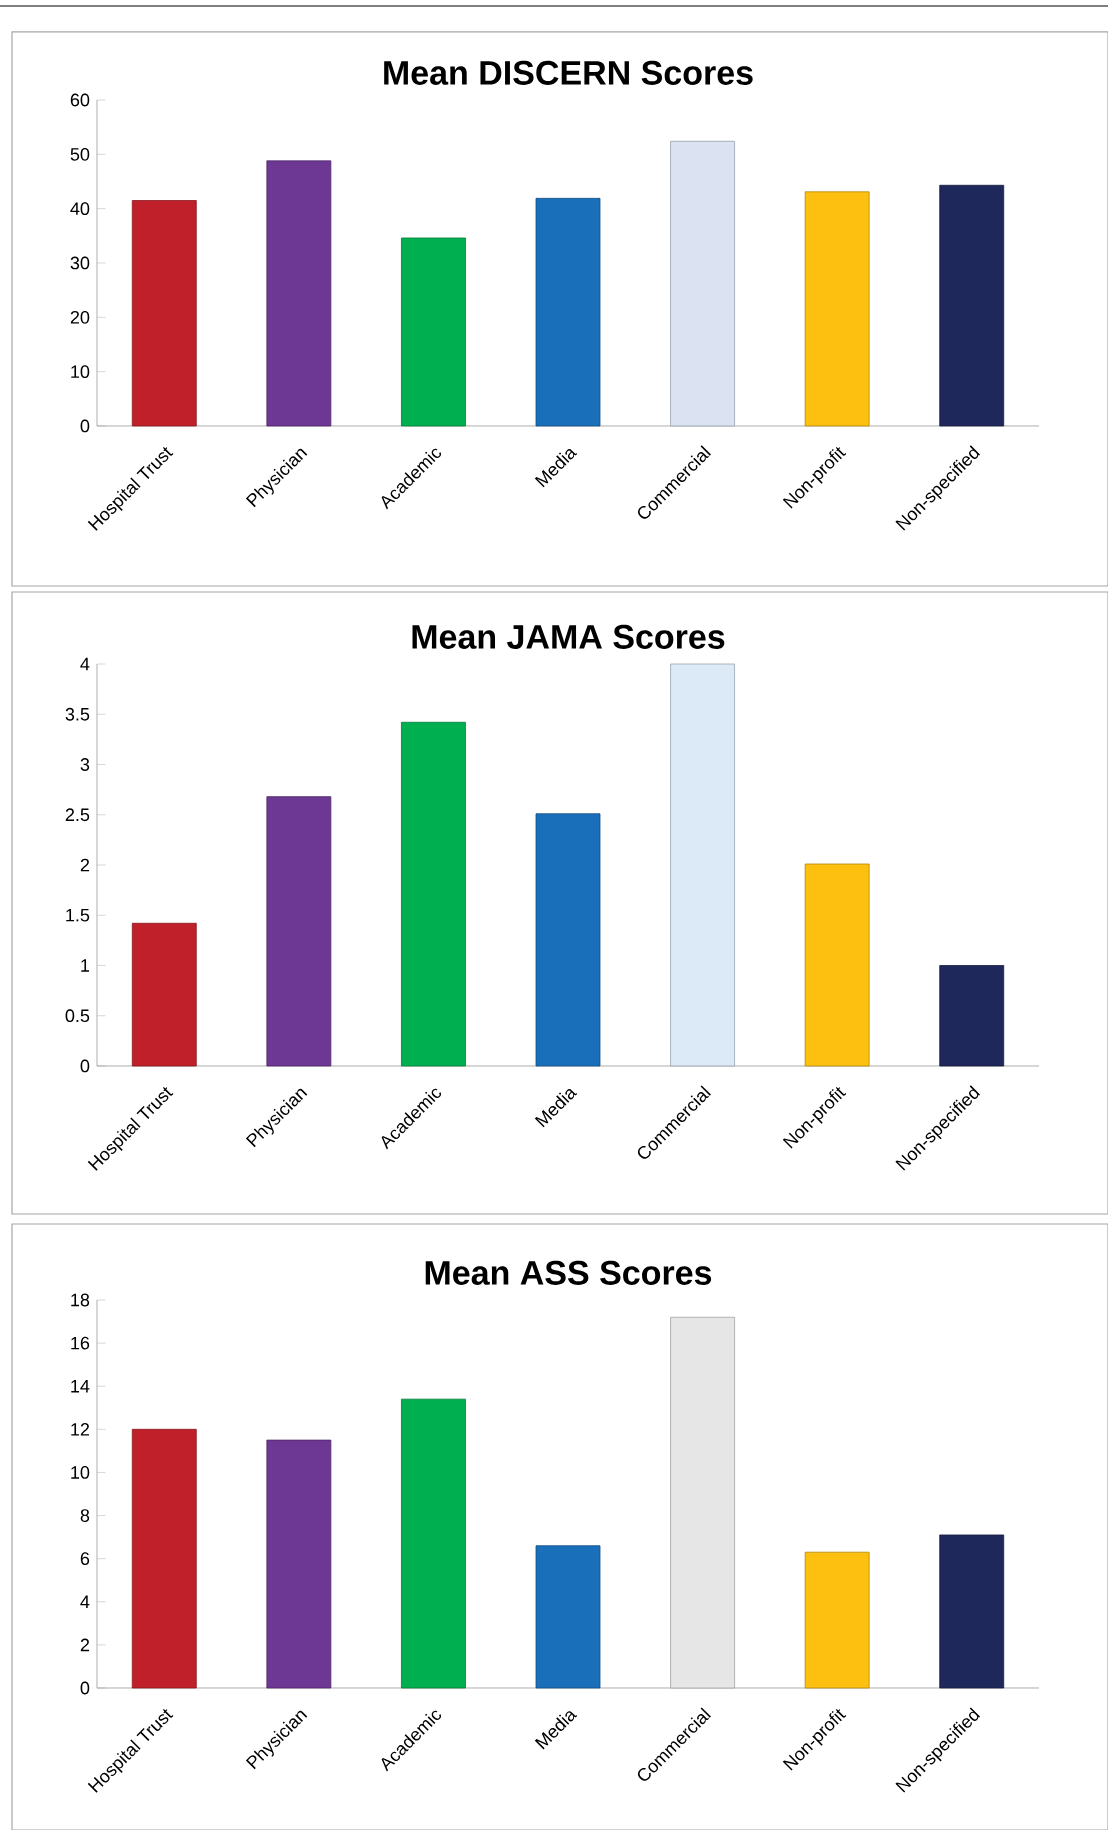  Describe the element at coordinates (80, 209) in the screenshot. I see `y-tick-label: 40` at that location.